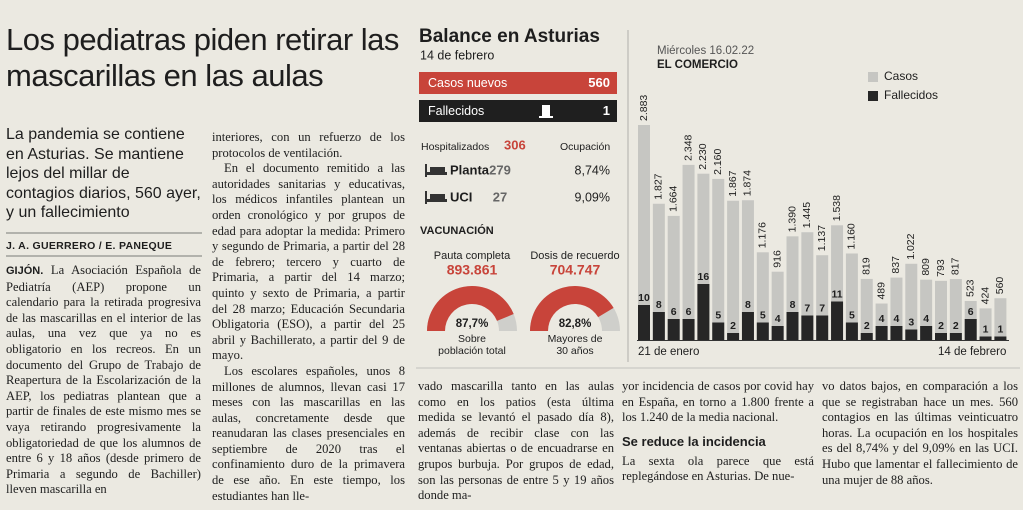 Image resolution: width=1023 pixels, height=510 pixels. I want to click on case-label: 793, so click(941, 268).